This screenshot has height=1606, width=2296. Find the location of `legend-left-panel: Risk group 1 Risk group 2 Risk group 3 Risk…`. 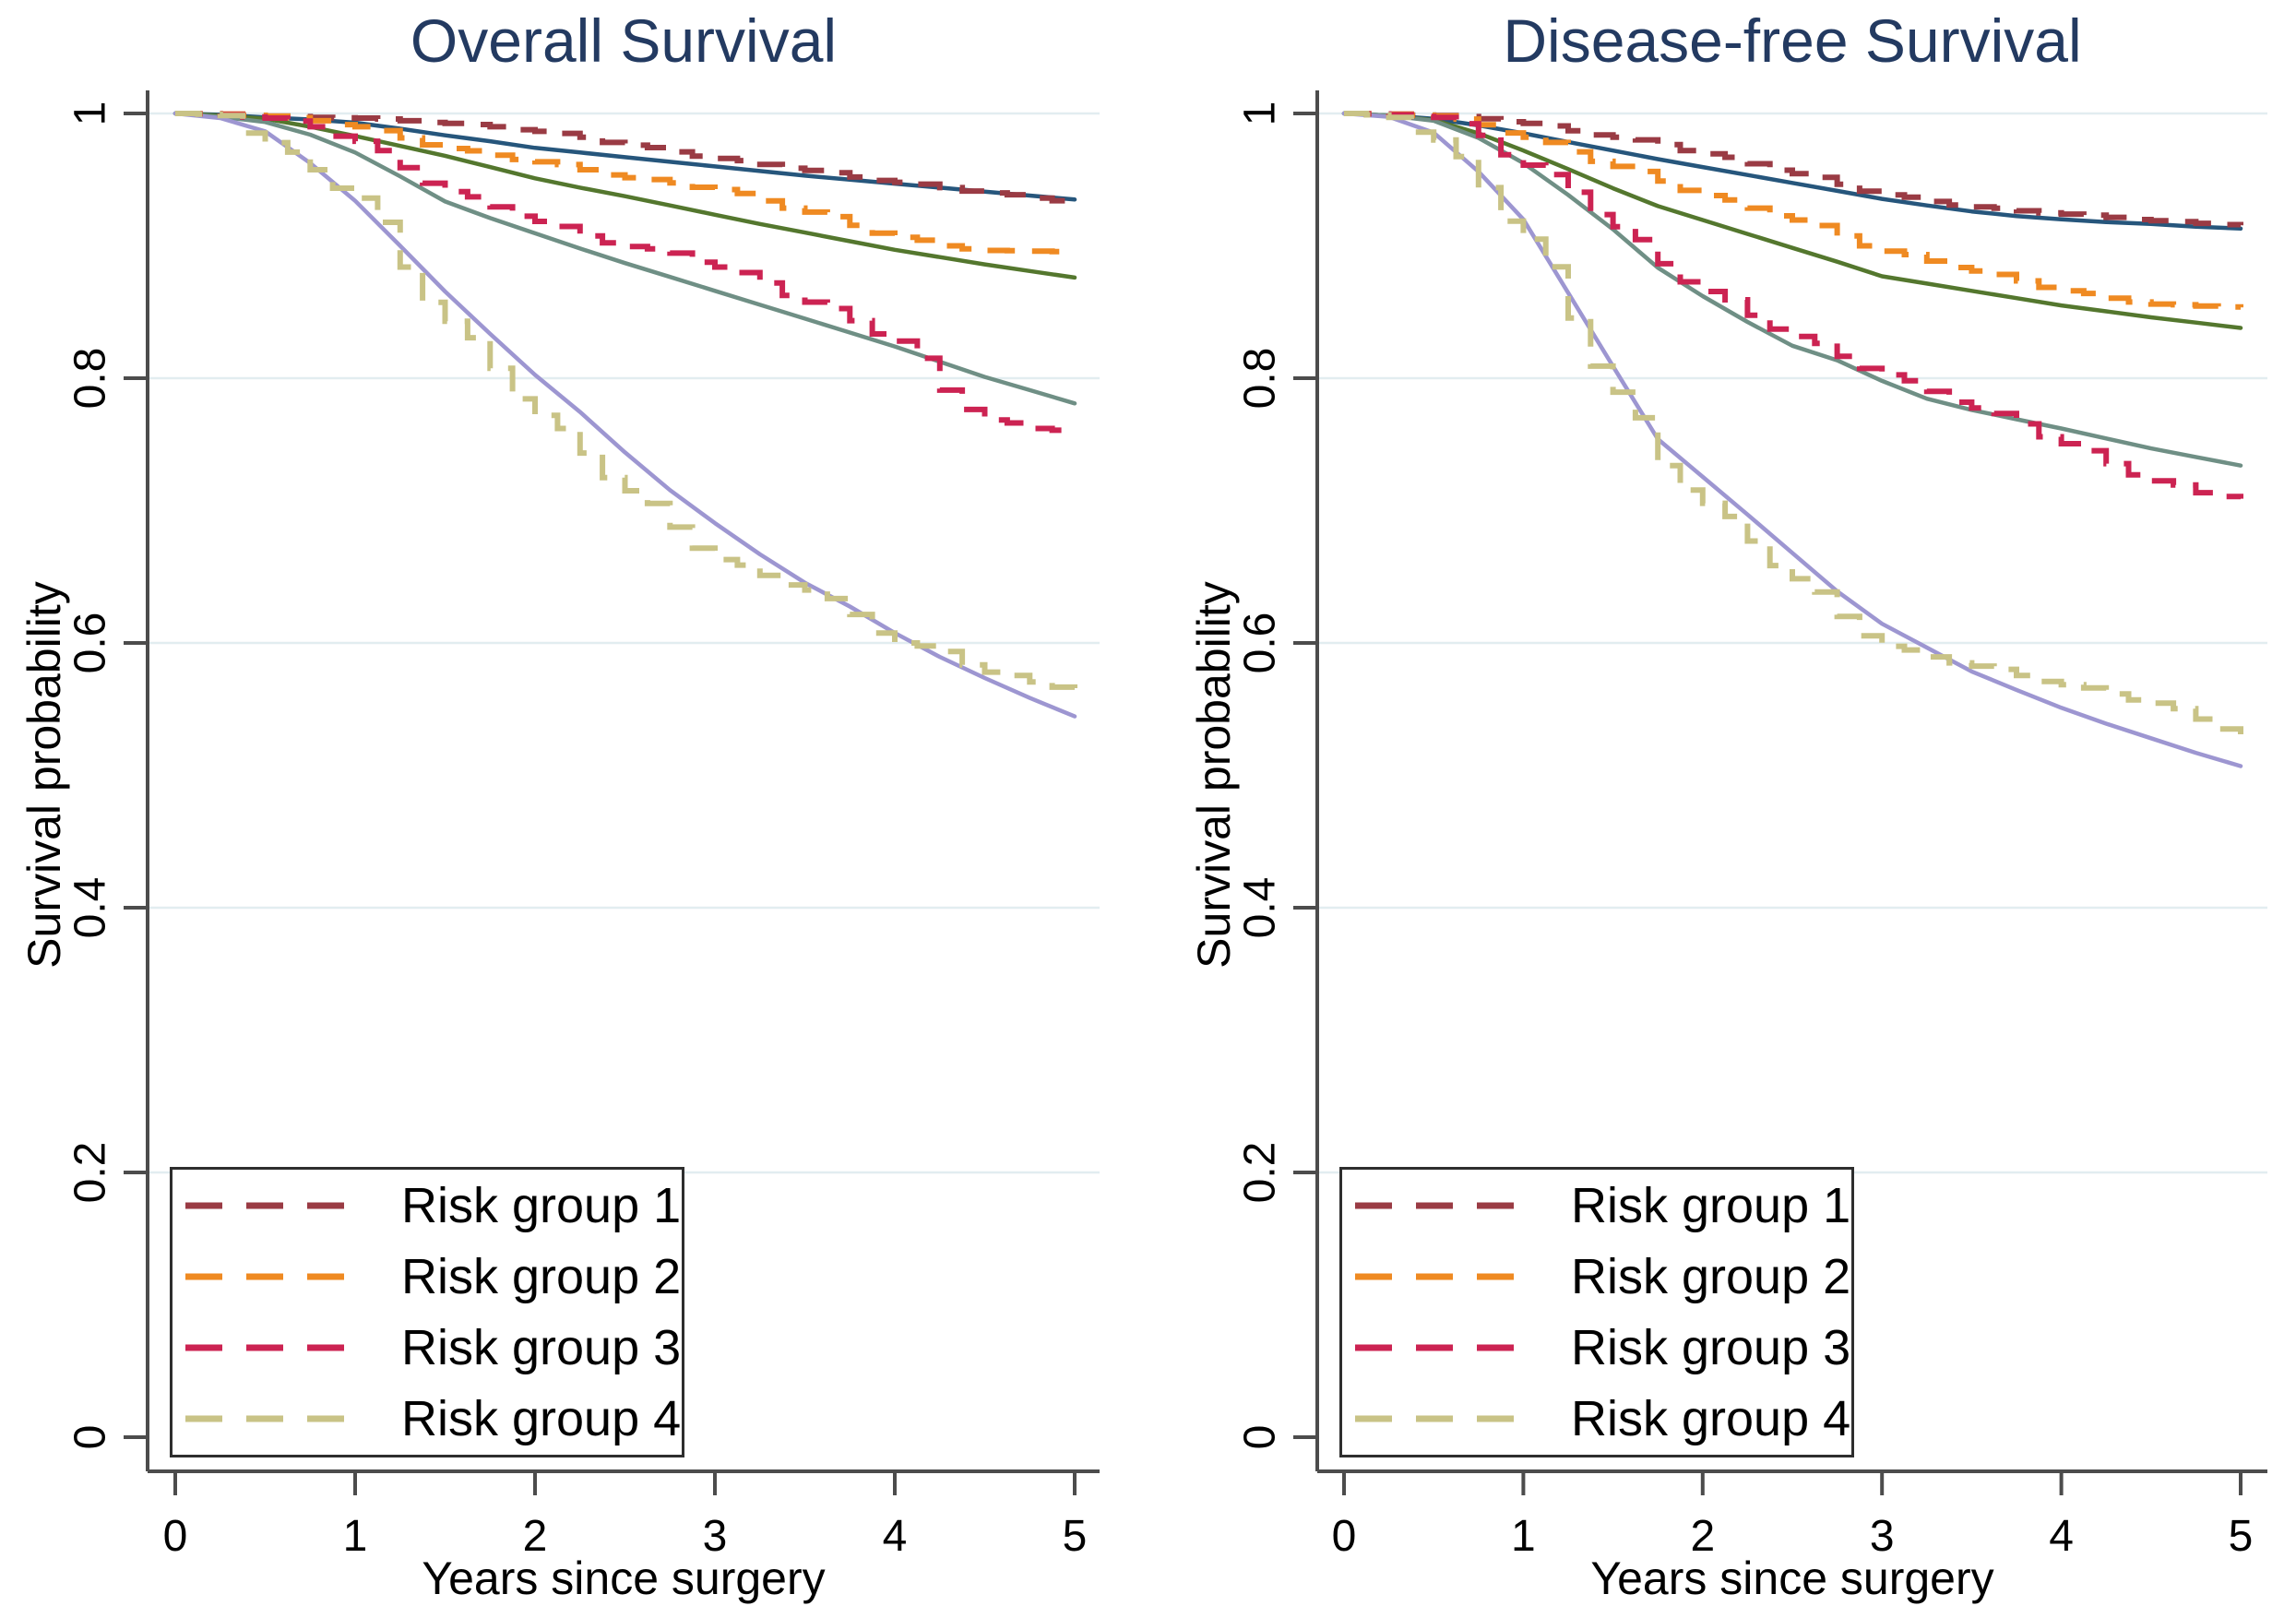

legend-left-panel: Risk group 1 Risk group 2 Risk group 3 Risk… is located at coordinates (427, 1312).